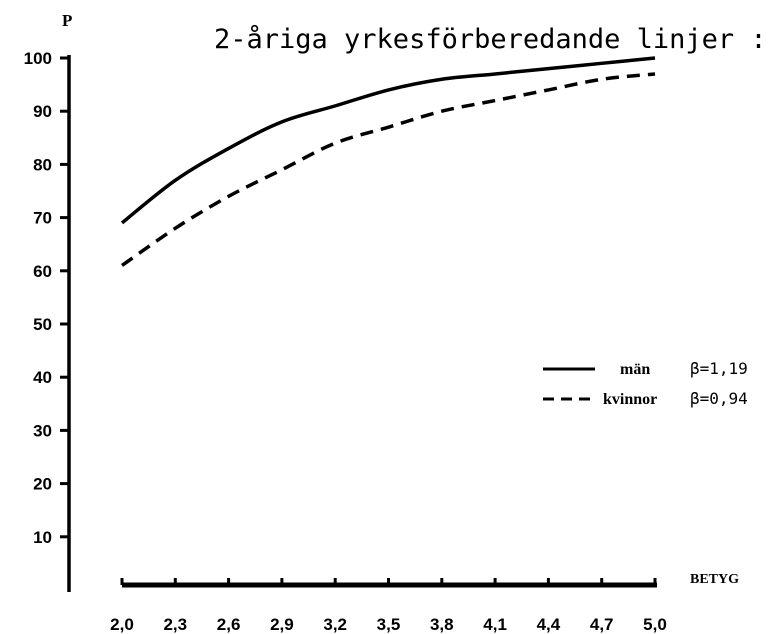 This screenshot has height=634, width=769. I want to click on y-tick-label: 100, so click(38, 58).